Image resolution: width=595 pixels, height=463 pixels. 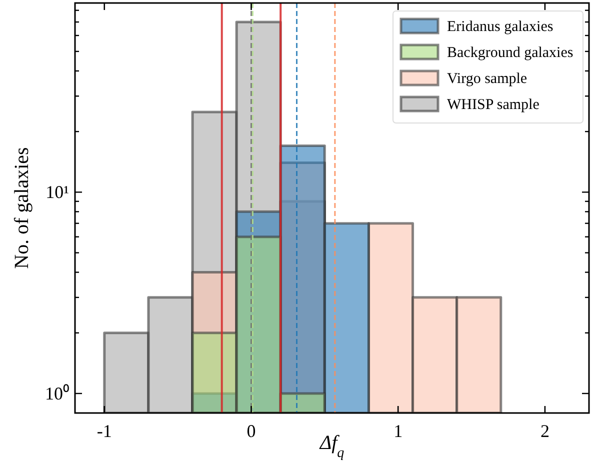 I want to click on x-axis-title: Δf$_{q}$, so click(x=331, y=446).